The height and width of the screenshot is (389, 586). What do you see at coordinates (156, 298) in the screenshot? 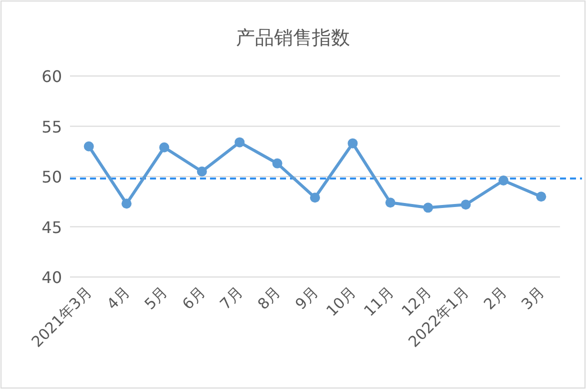
I see `x-tick-label: 5月` at bounding box center [156, 298].